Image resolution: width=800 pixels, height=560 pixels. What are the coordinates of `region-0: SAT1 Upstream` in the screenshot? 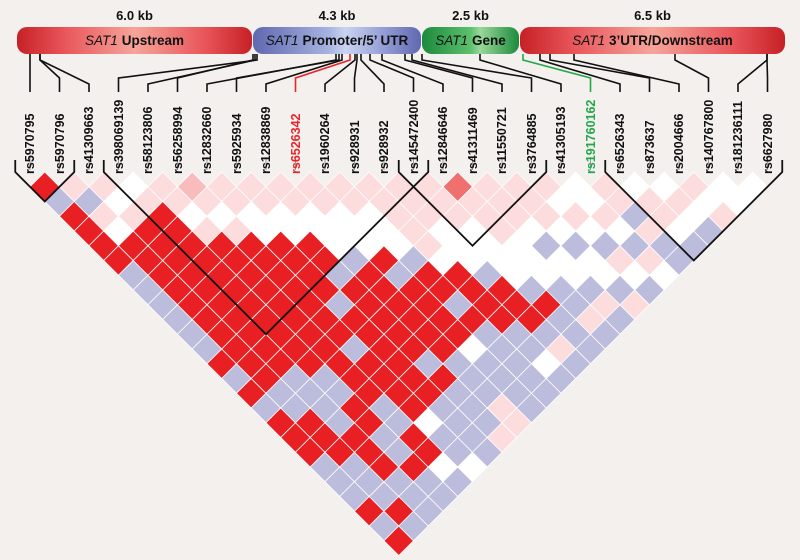 It's located at (134, 40).